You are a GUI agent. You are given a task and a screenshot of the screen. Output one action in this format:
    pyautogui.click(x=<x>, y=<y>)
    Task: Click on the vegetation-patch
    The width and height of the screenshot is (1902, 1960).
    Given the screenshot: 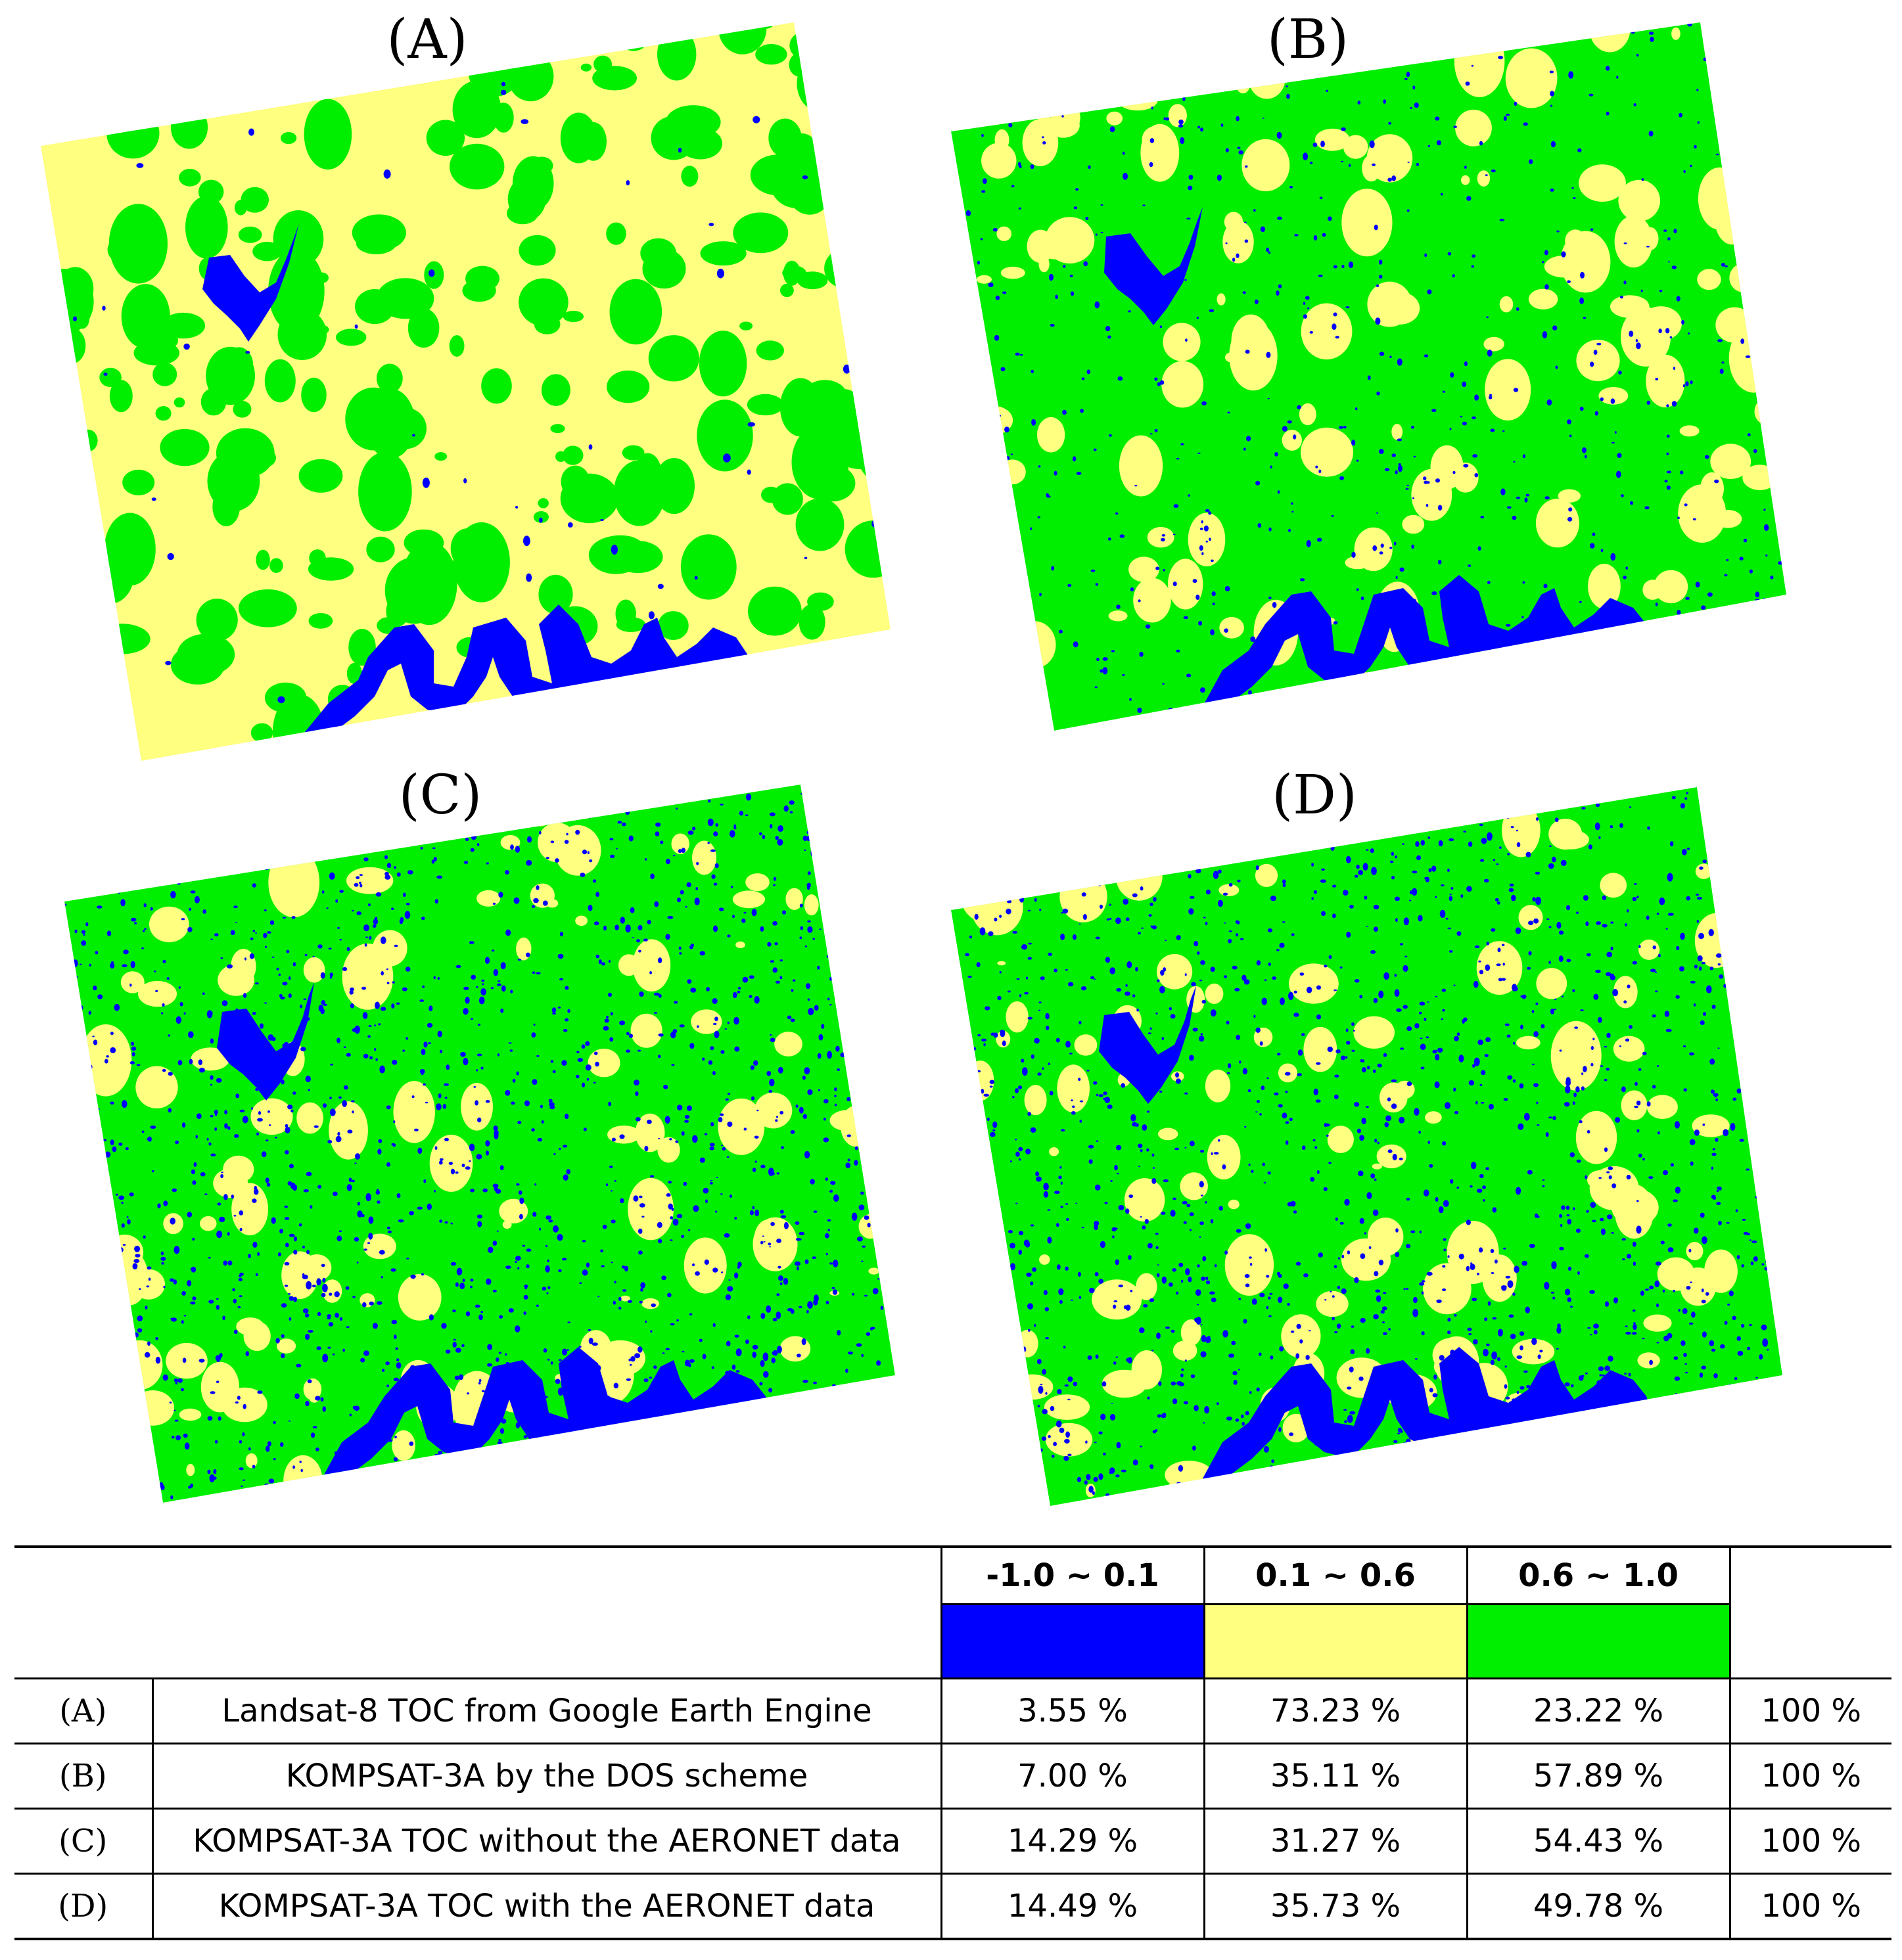 What is the action you would take?
    pyautogui.click(x=843, y=663)
    